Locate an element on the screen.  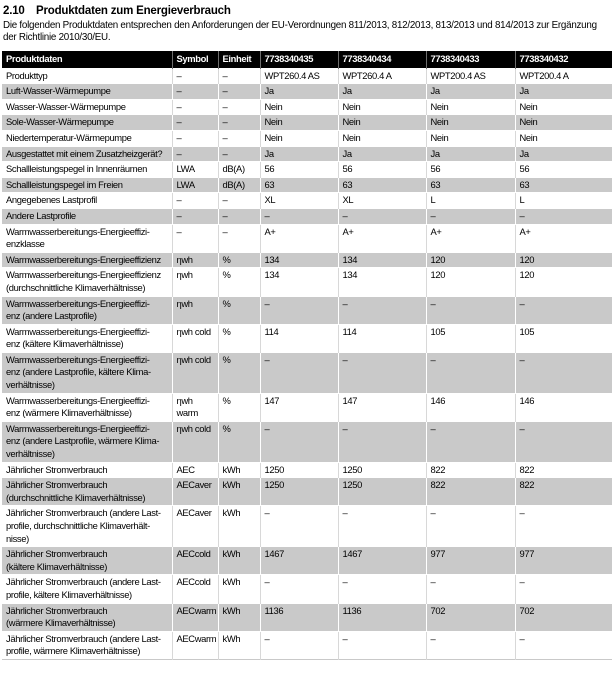
row-label: Warmwasserbereitungs-Energieeffizienz is located at coordinates (83, 259).